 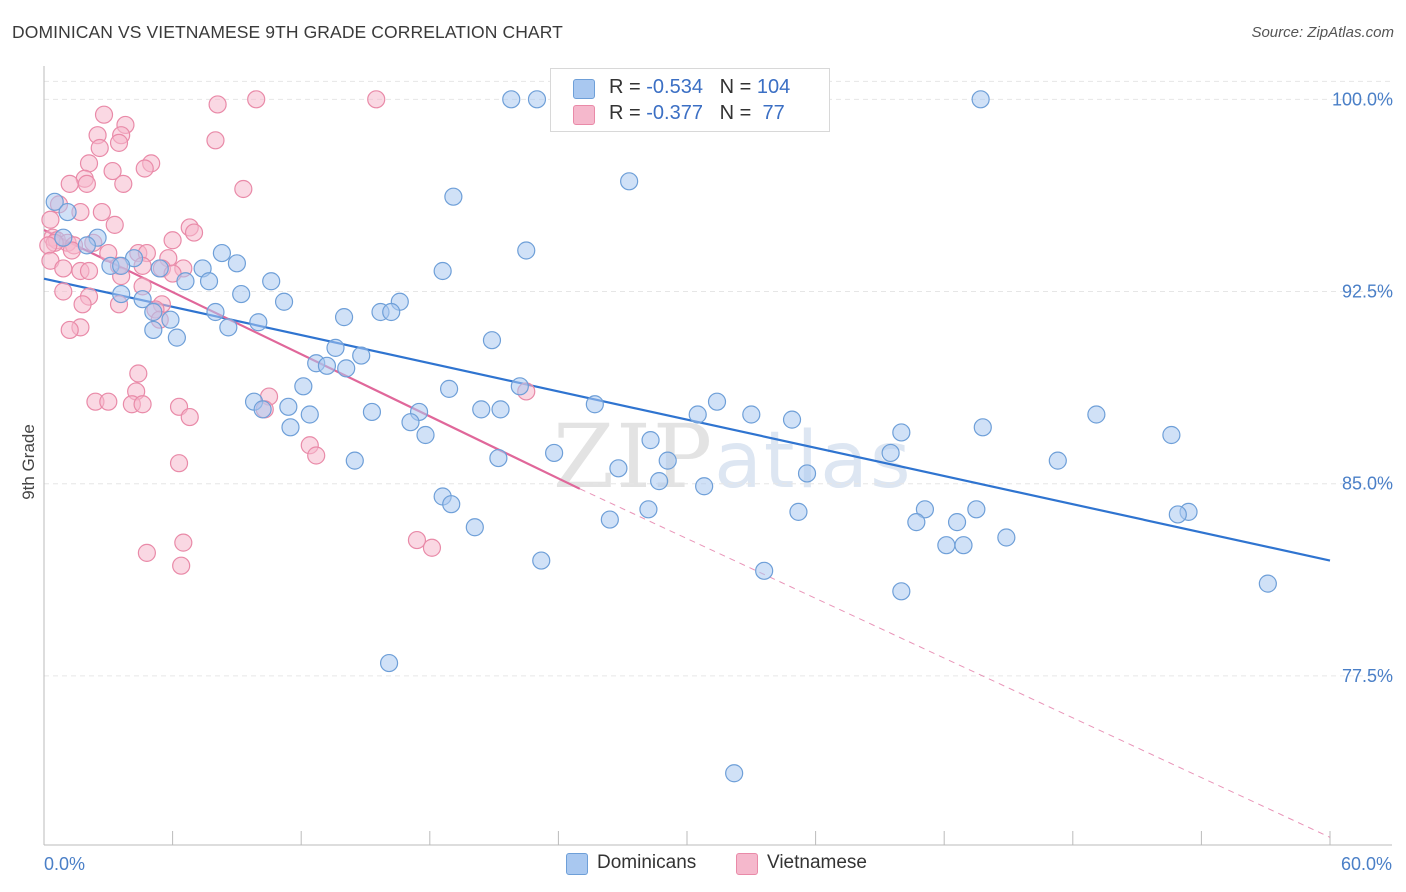 What do you see at coordinates (28, 462) in the screenshot?
I see `y-axis-label: 9th Grade` at bounding box center [28, 462].